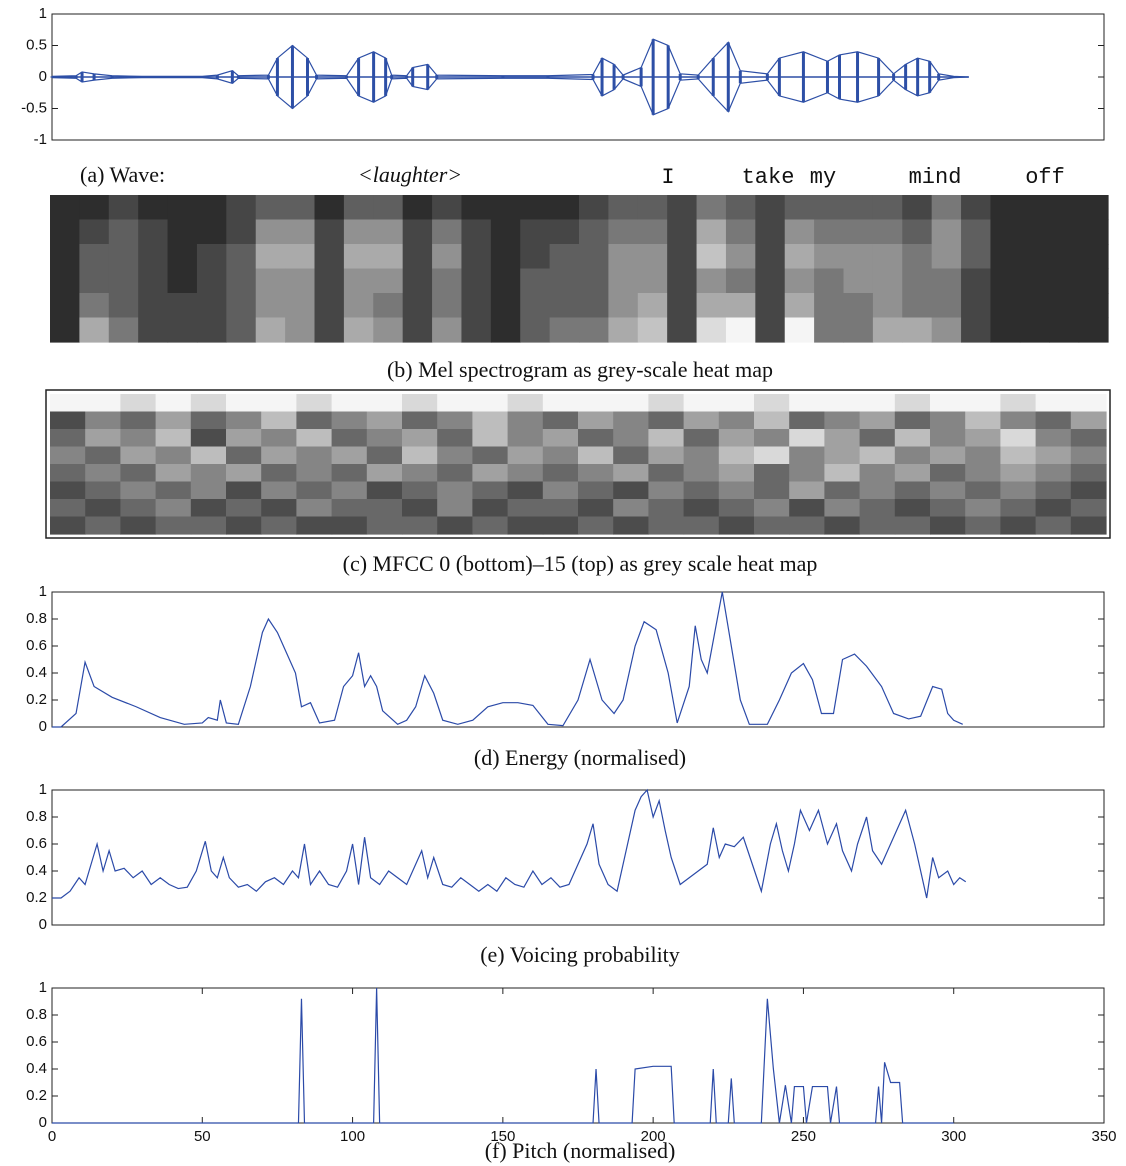 This screenshot has width=1126, height=1166. I want to click on annotation: I, so click(667, 177).